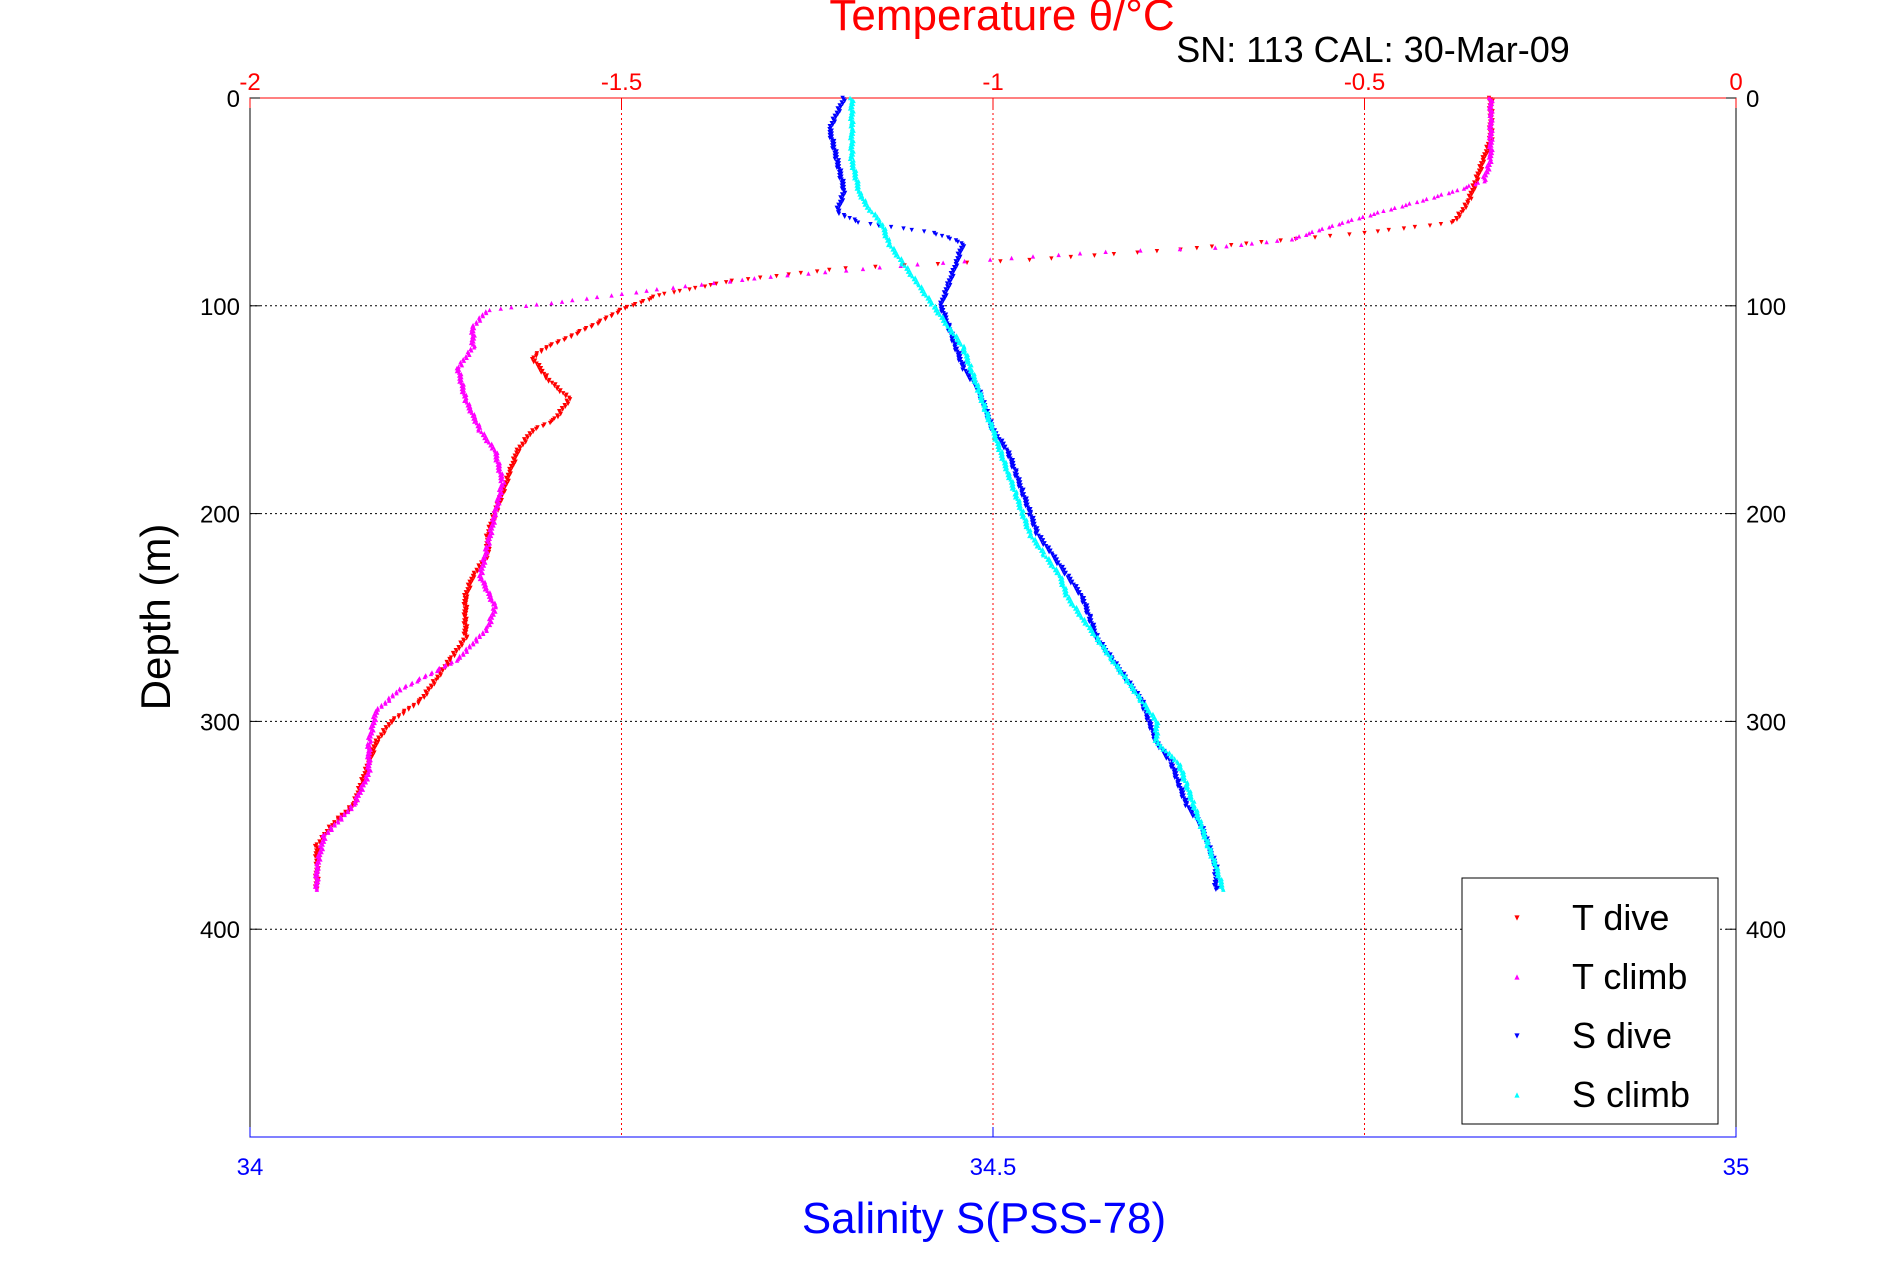 The height and width of the screenshot is (1267, 1891). Describe the element at coordinates (1036, 493) in the screenshot. I see `series-s-climb` at that location.